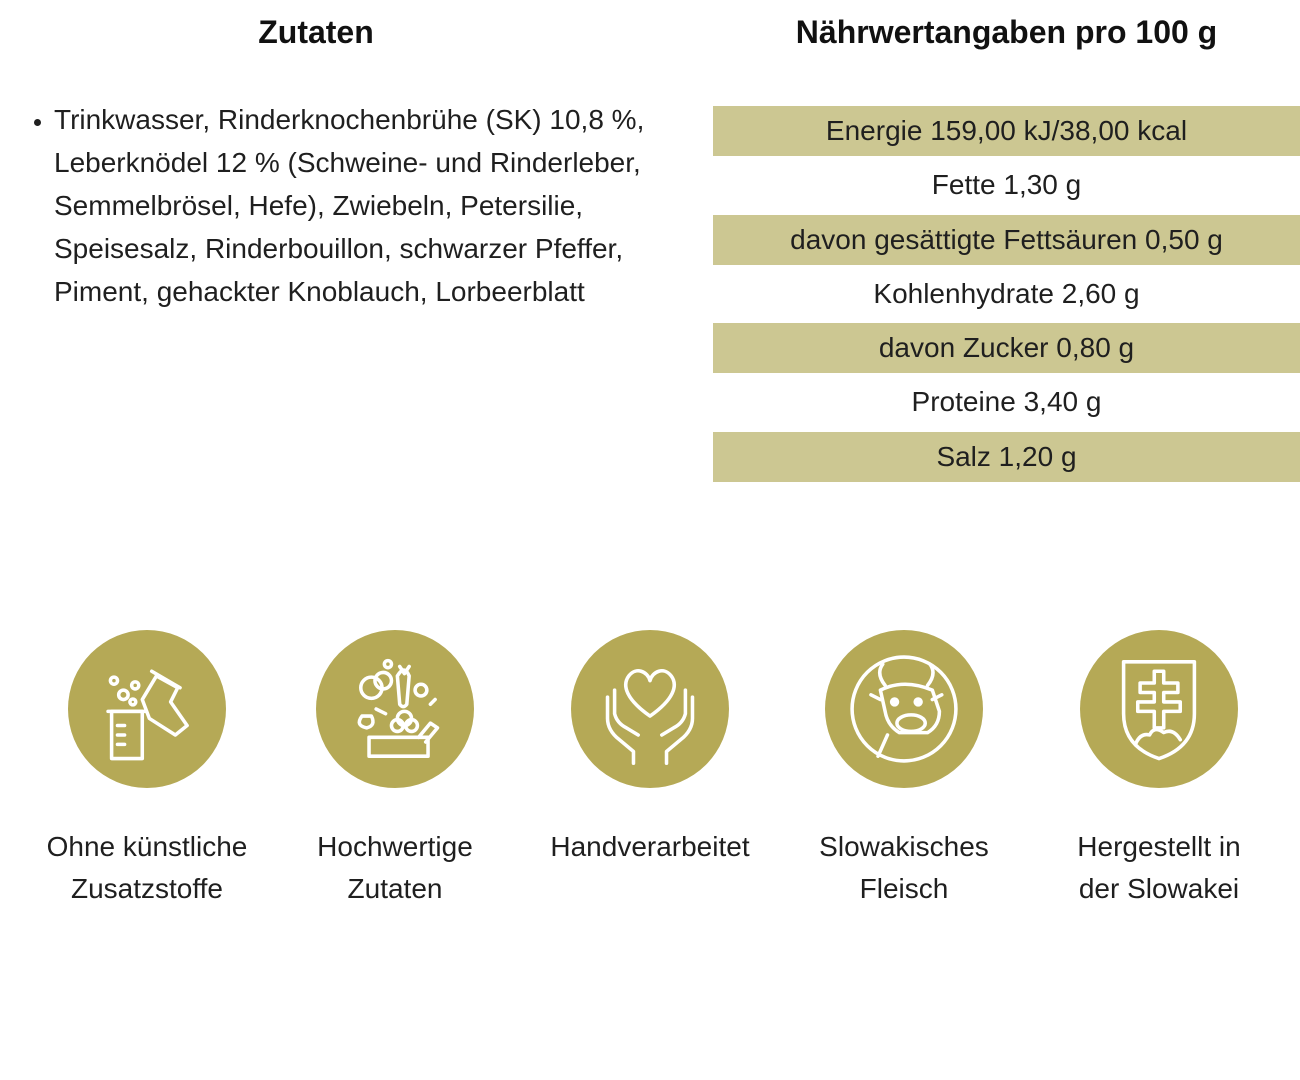 Image resolution: width=1300 pixels, height=1080 pixels. I want to click on feature-label-line1: Ohne künstliche, so click(147, 846).